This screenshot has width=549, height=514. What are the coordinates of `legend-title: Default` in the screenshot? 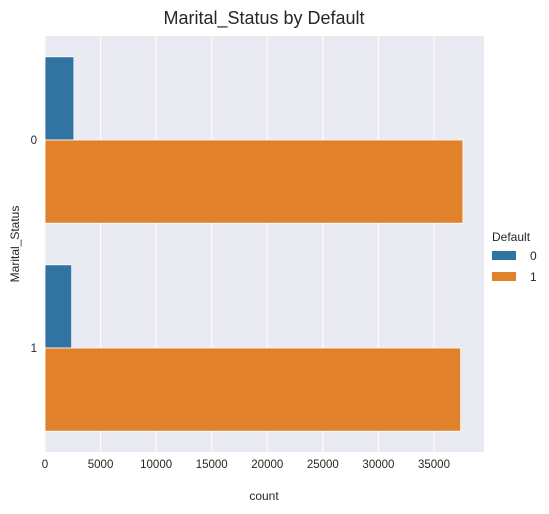 It's located at (511, 237).